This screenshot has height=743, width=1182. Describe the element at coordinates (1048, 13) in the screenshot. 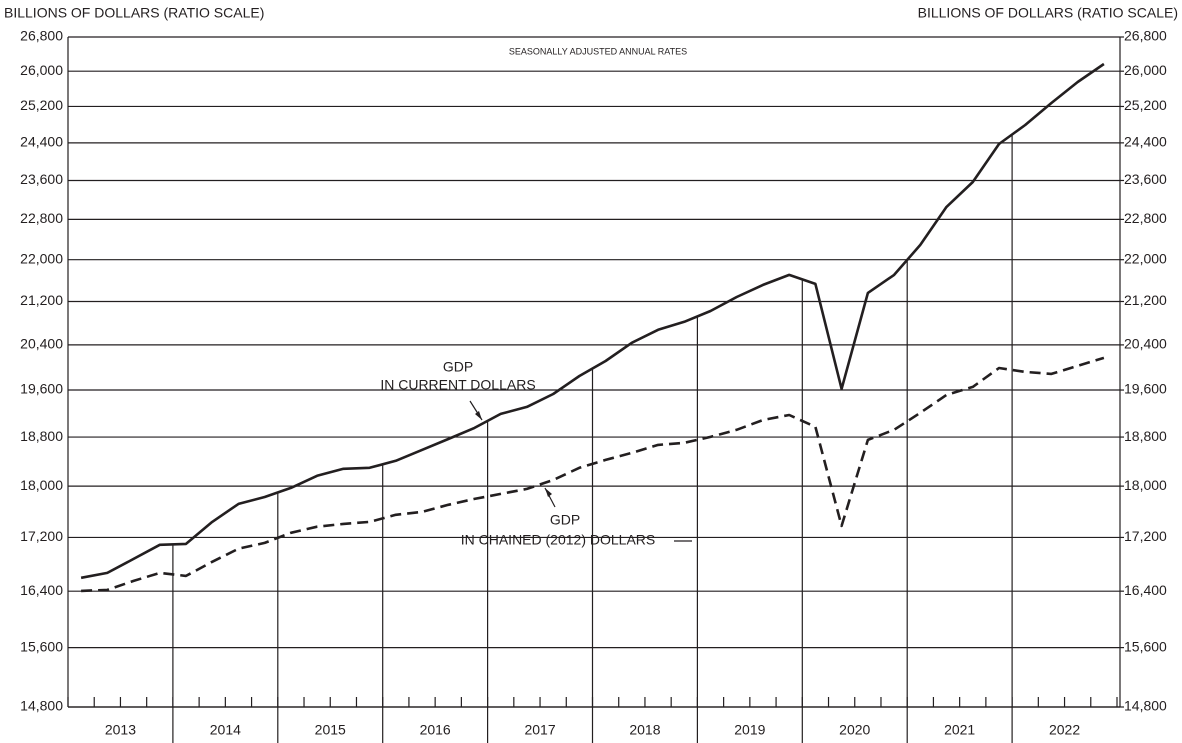

I see `y2-axis-label: BILLIONS OF DOLLARS (RATIO SCALE)` at that location.